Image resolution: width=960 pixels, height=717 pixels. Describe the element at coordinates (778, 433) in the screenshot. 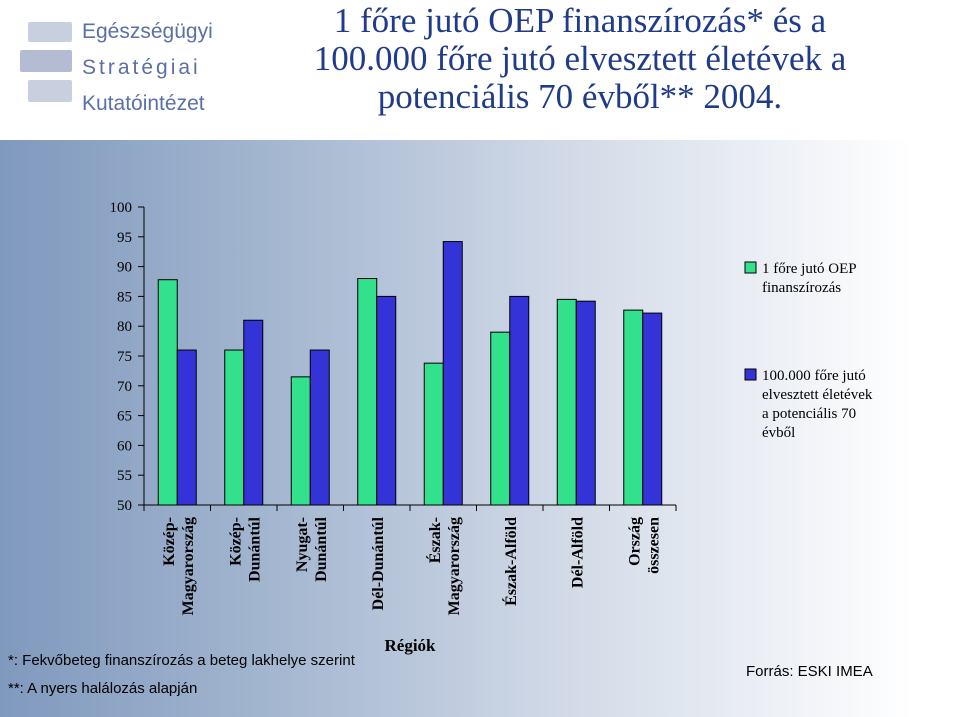

I see `legend-label: évből` at that location.